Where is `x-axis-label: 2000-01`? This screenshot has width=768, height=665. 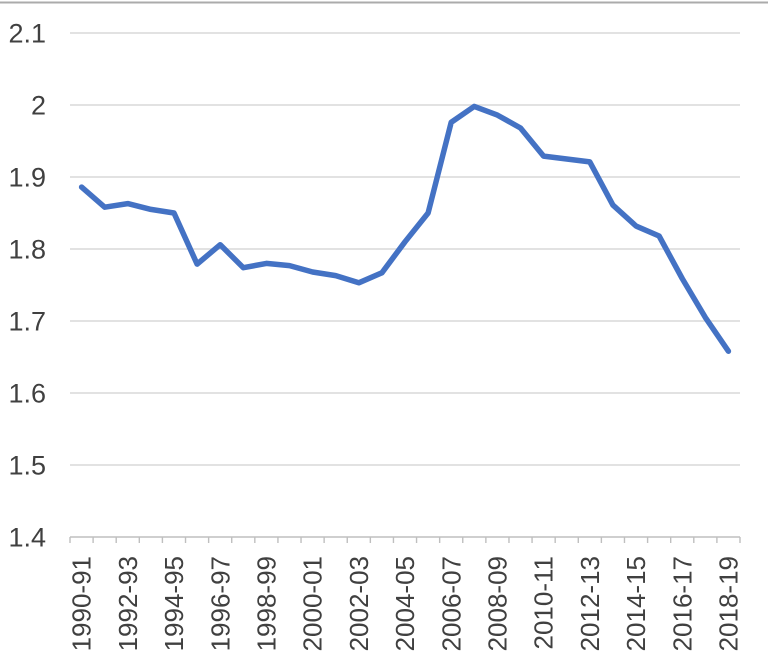 x-axis-label: 2000-01 is located at coordinates (313, 603).